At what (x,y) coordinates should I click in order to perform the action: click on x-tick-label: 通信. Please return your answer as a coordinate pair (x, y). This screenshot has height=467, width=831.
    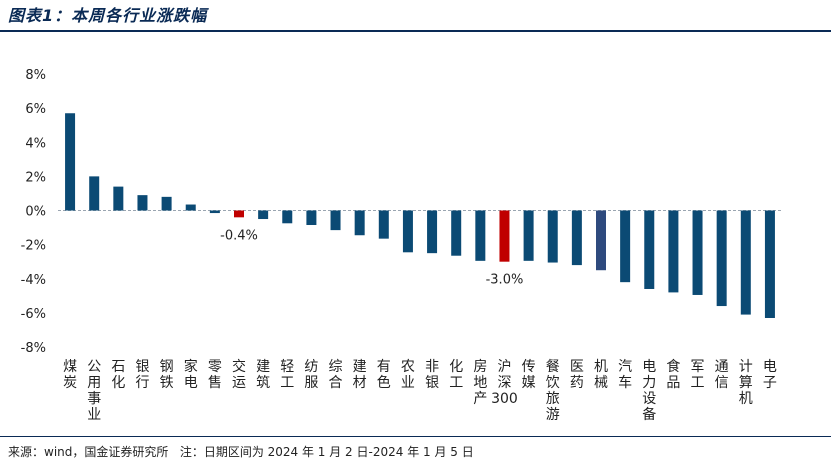
    Looking at the image, I should click on (722, 375).